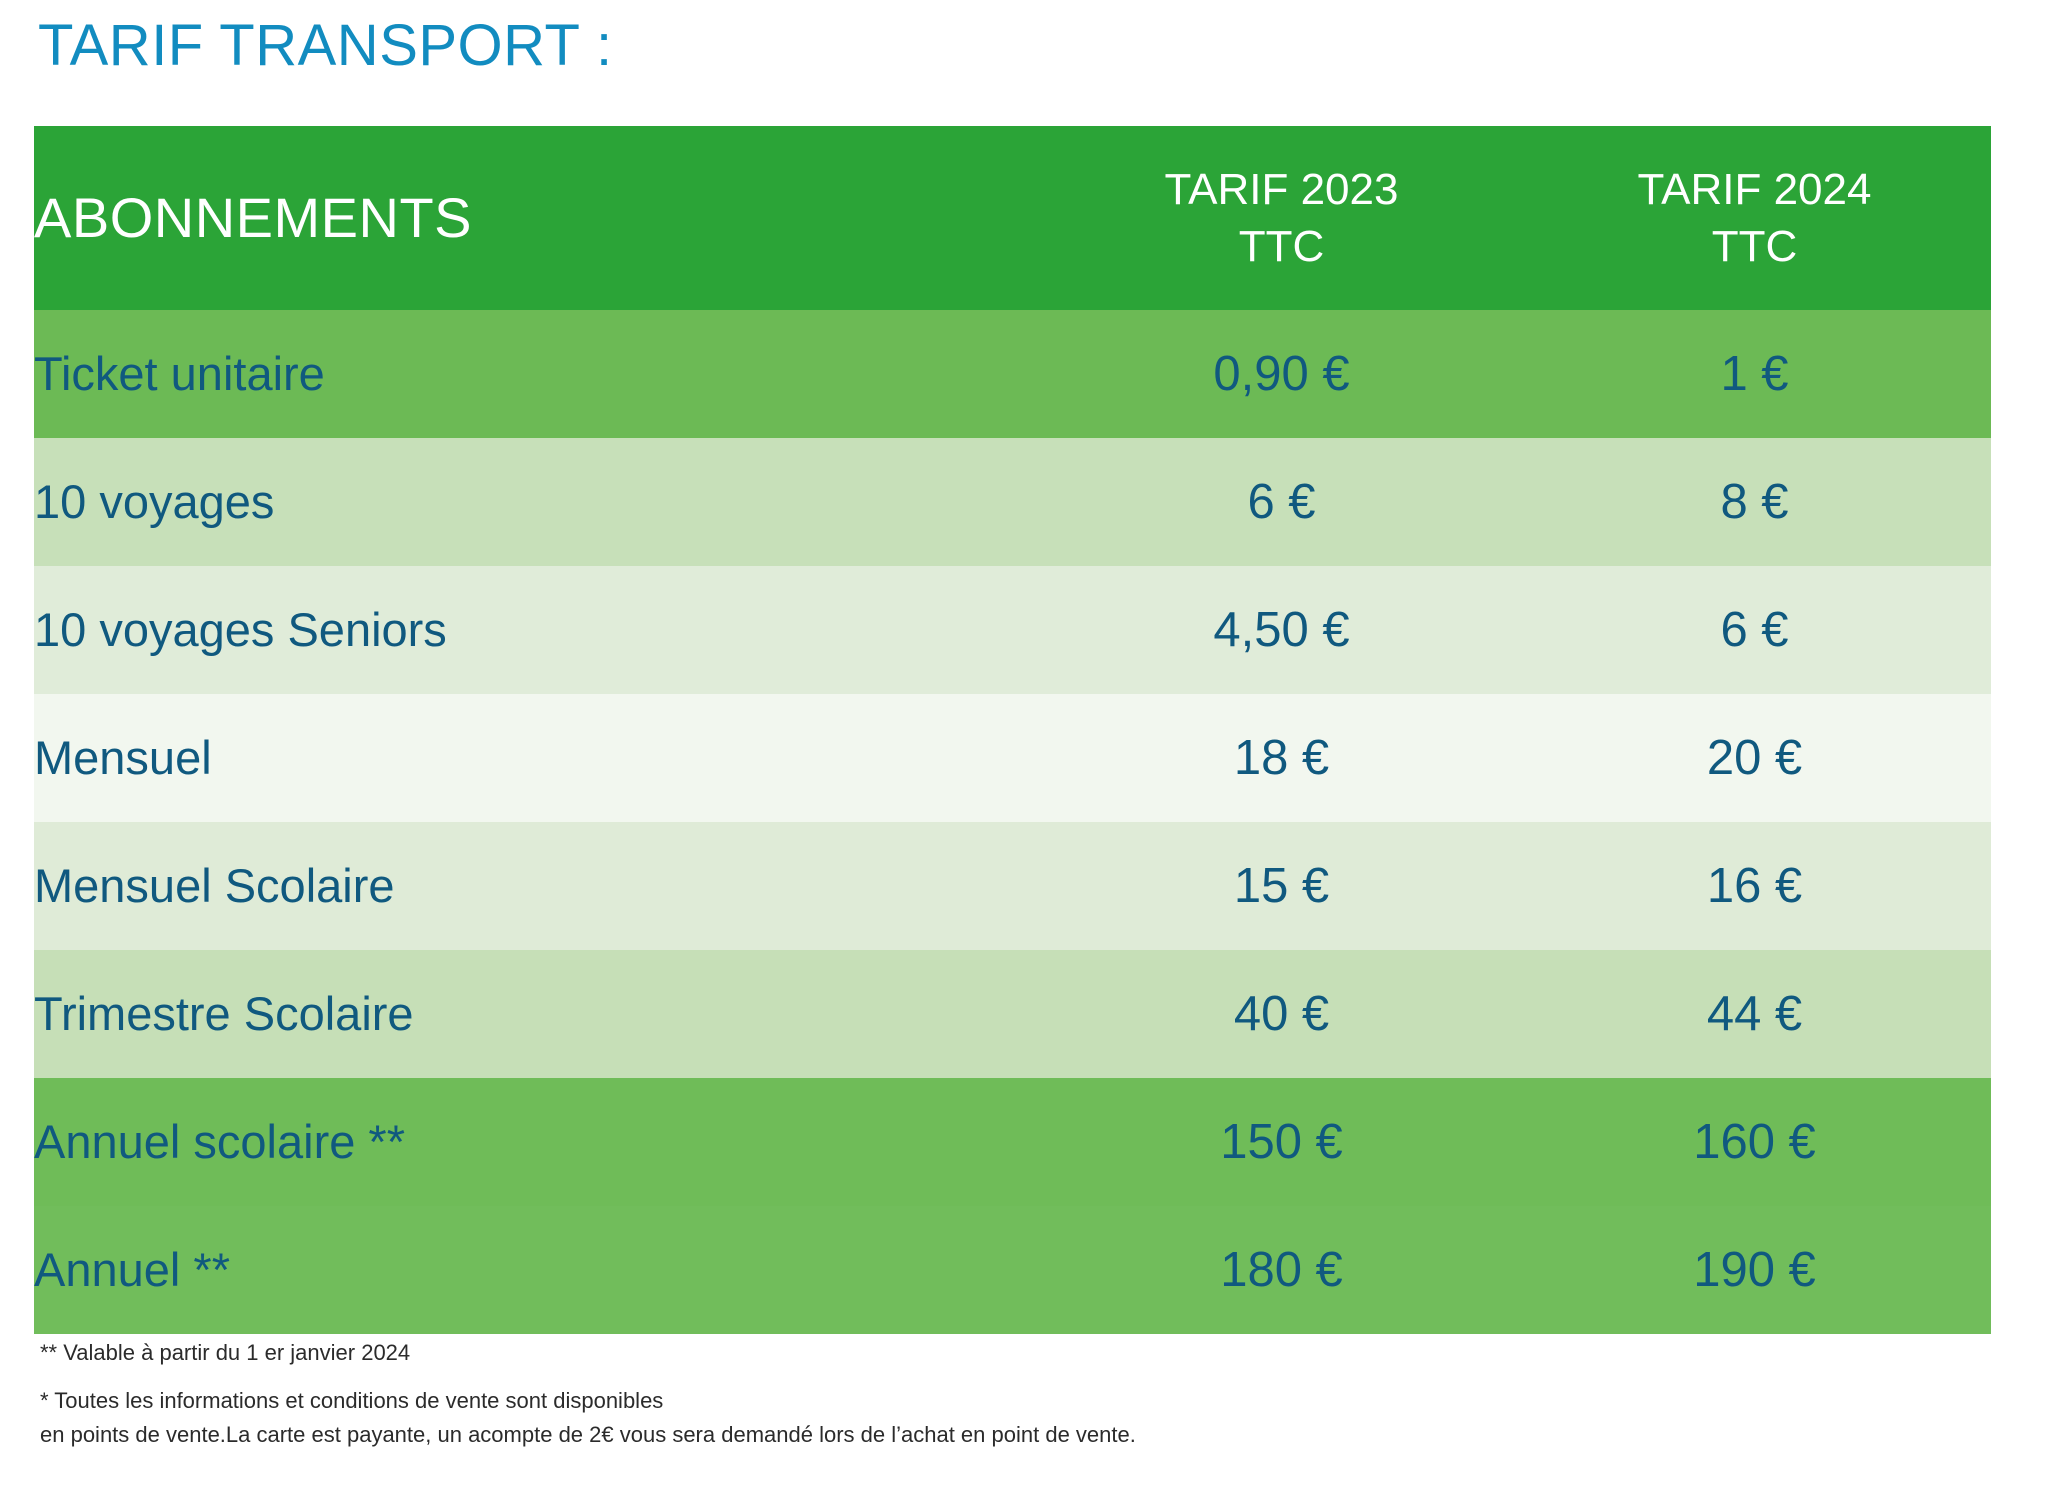 This screenshot has width=2048, height=1499. What do you see at coordinates (539, 758) in the screenshot?
I see `row-label: Mensuel` at bounding box center [539, 758].